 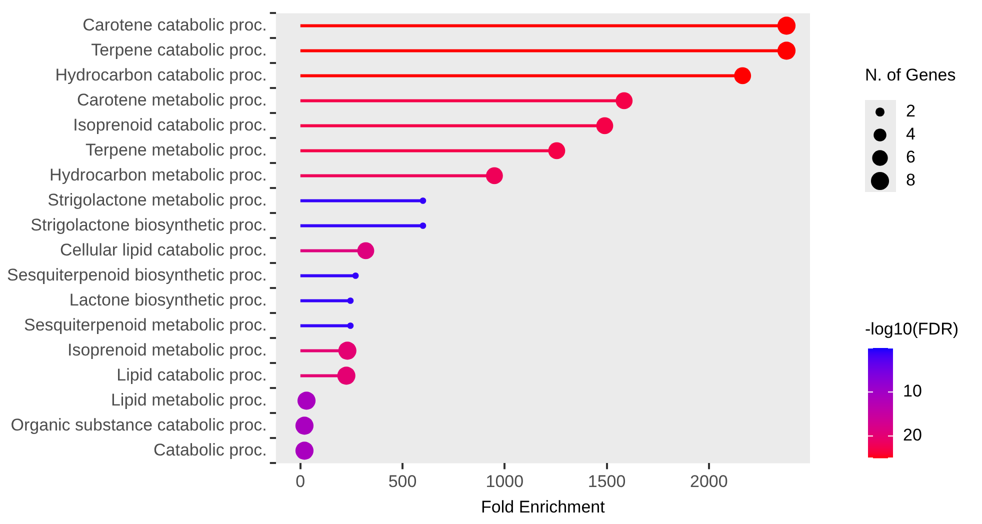 What do you see at coordinates (138, 424) in the screenshot?
I see `y-tick-label: Organic substance catabolic proc.` at bounding box center [138, 424].